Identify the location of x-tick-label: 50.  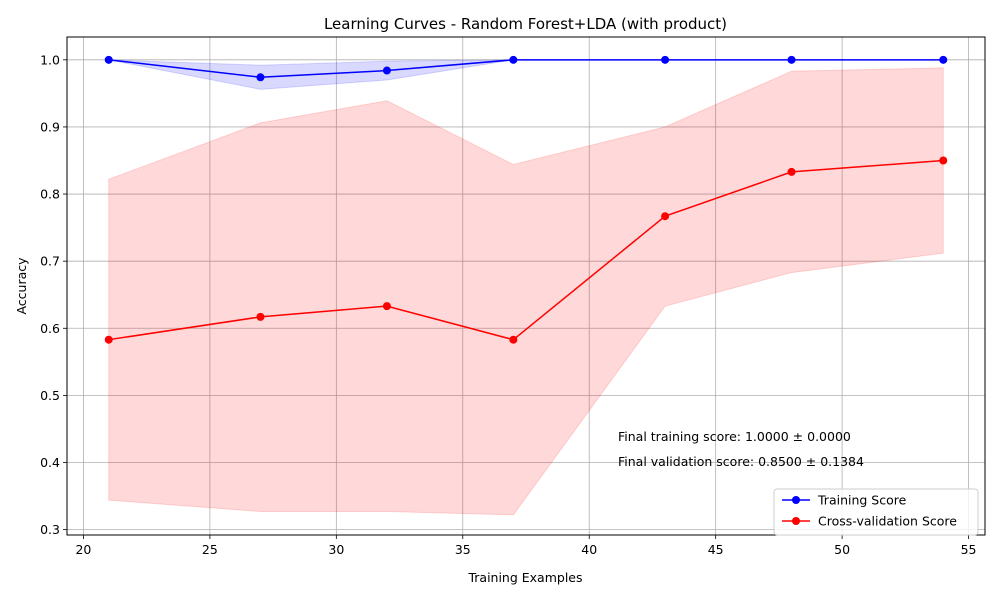
(842, 549).